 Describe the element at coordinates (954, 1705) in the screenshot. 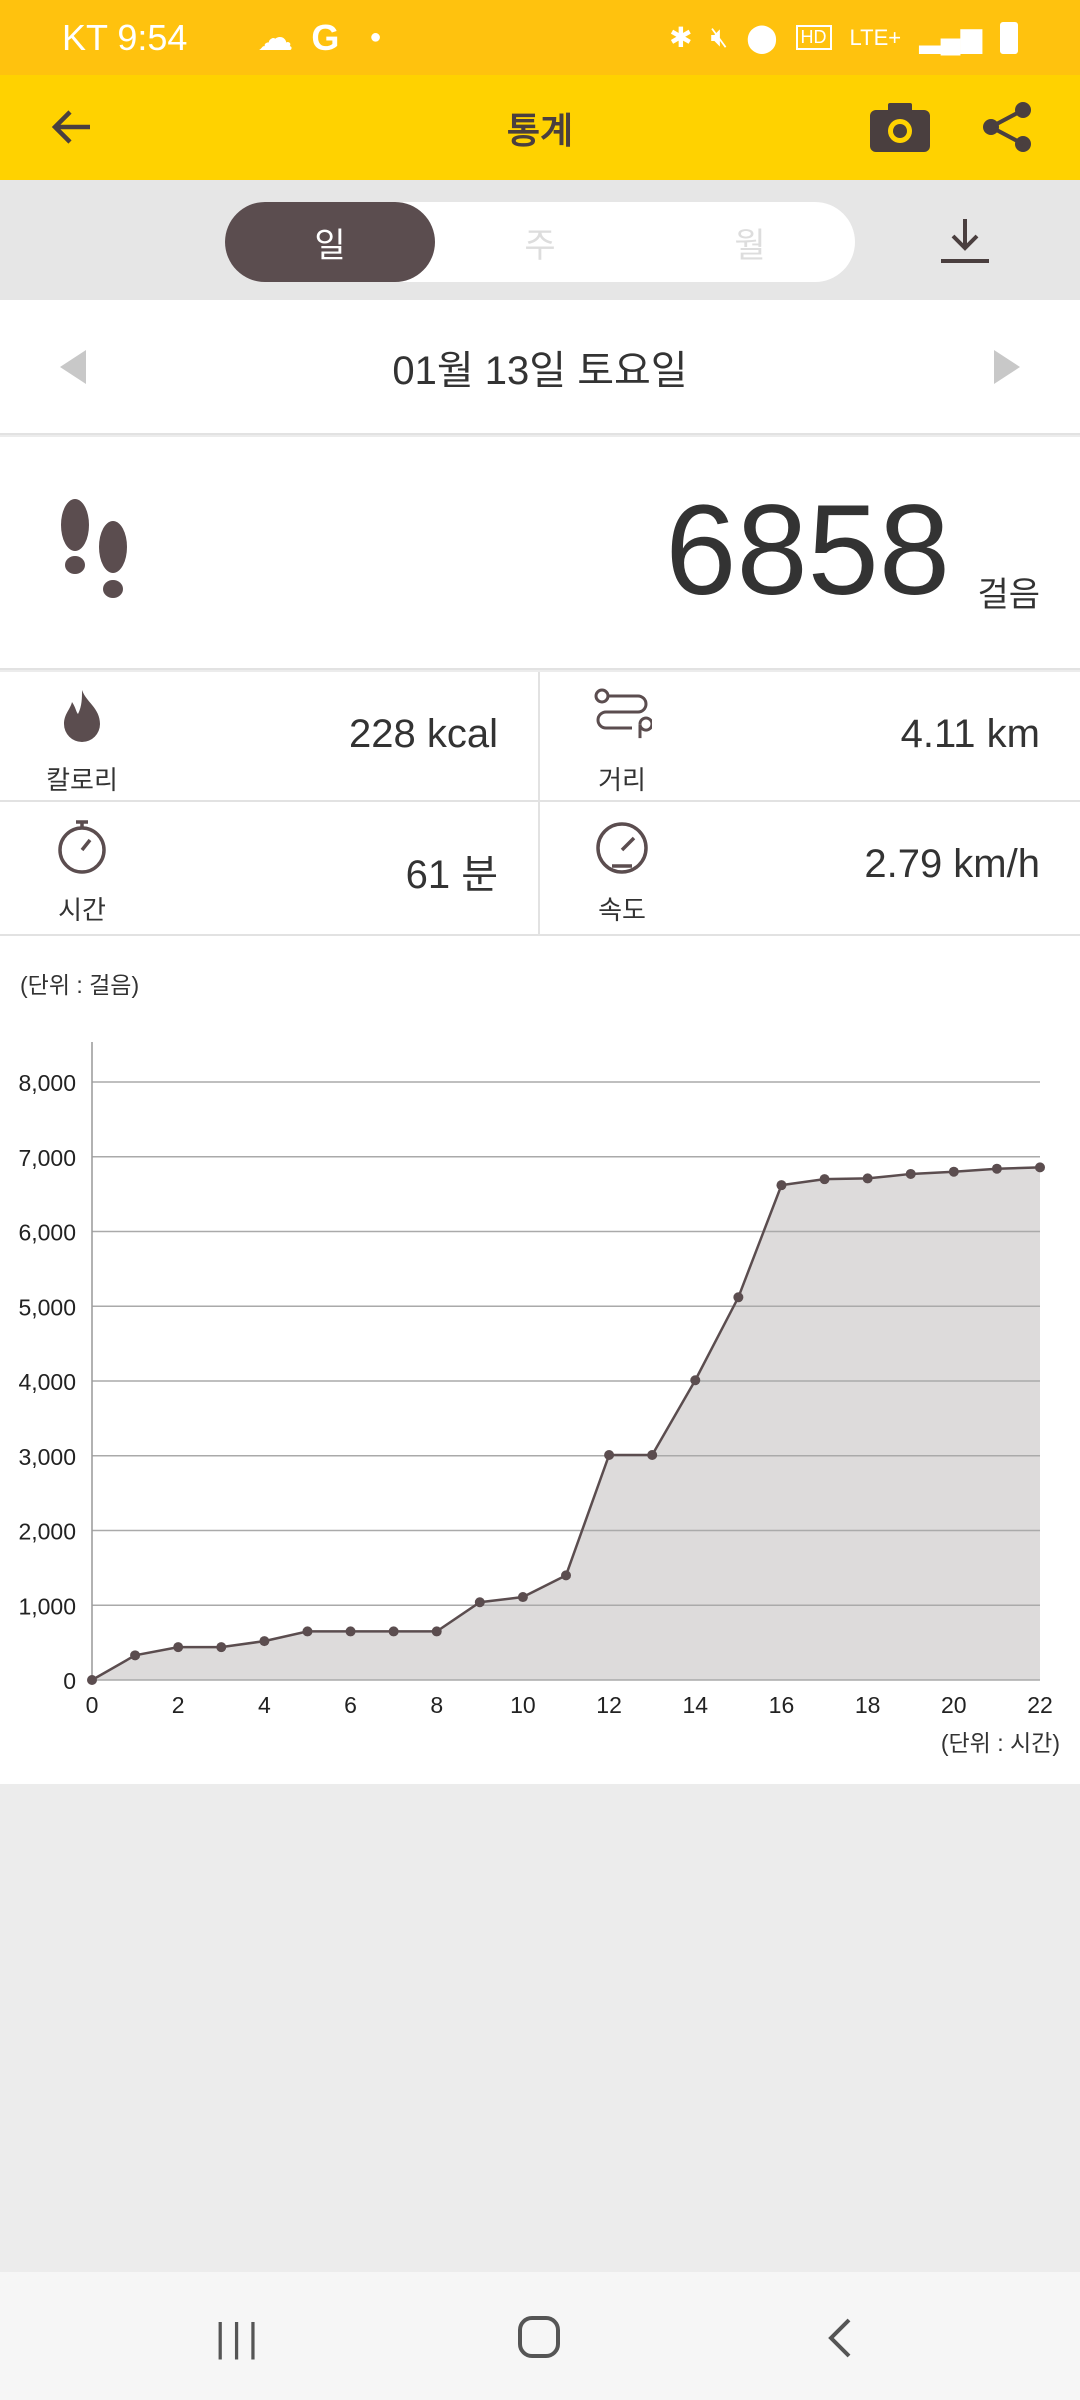

I see `x-tick-label: 20` at that location.